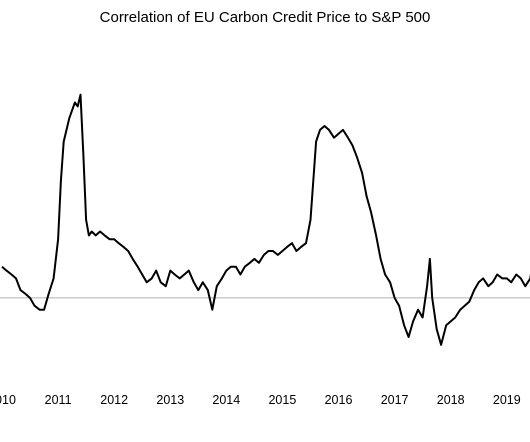  Describe the element at coordinates (58, 400) in the screenshot. I see `x-tick-label: 2011` at that location.